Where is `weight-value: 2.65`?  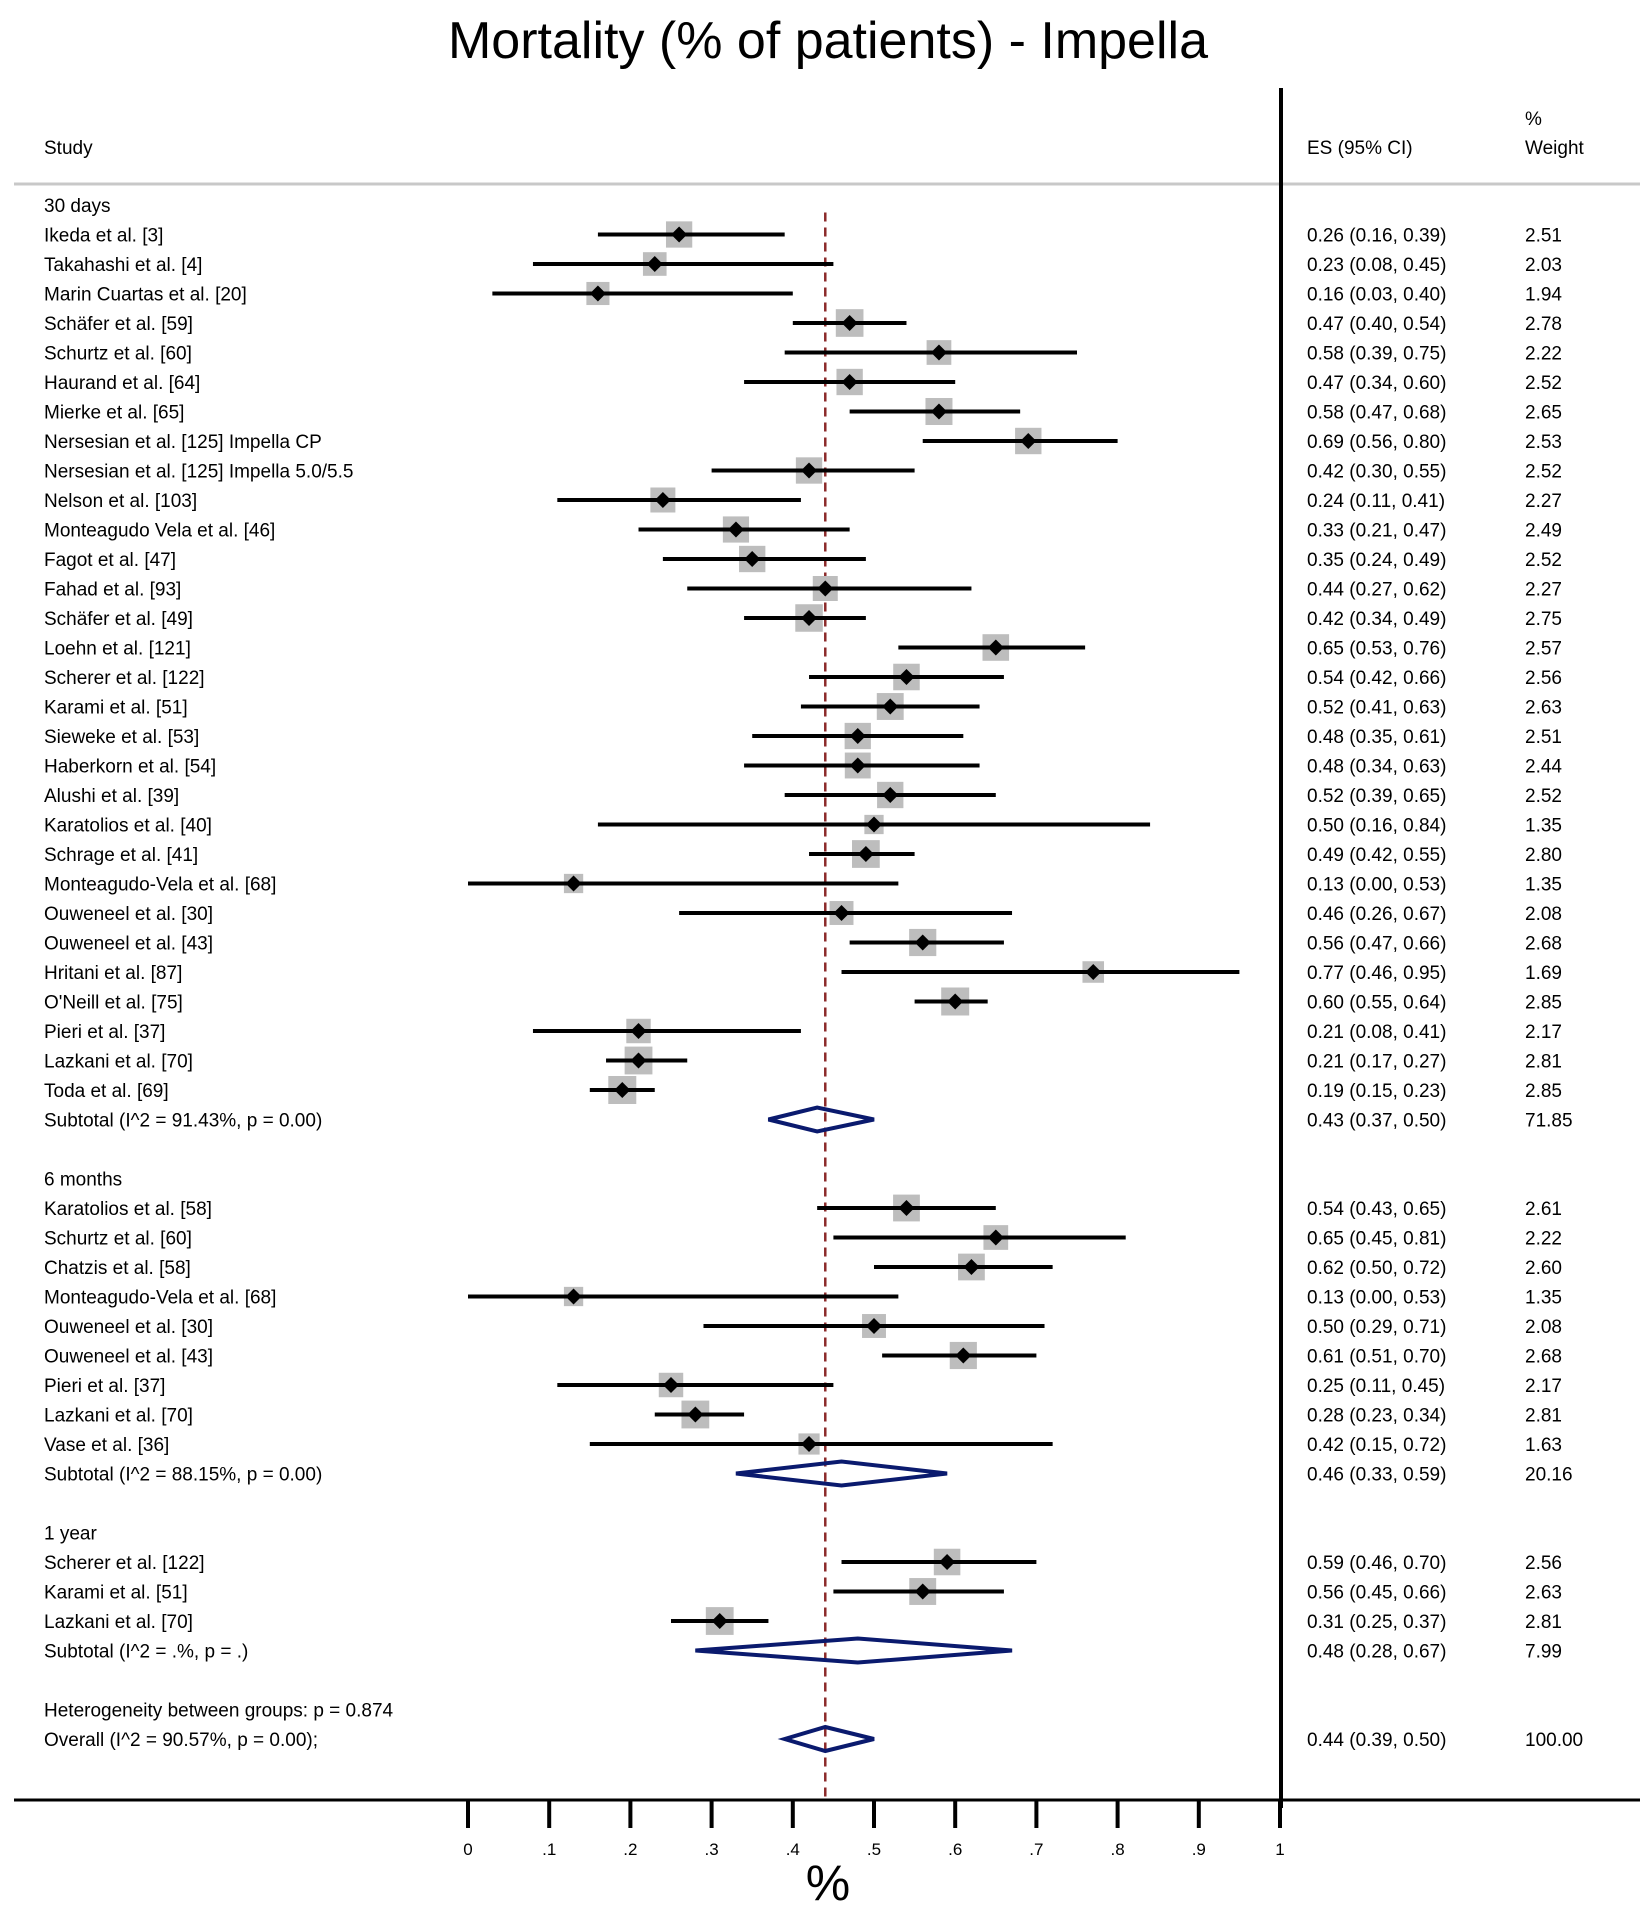
weight-value: 2.65 is located at coordinates (1543, 413).